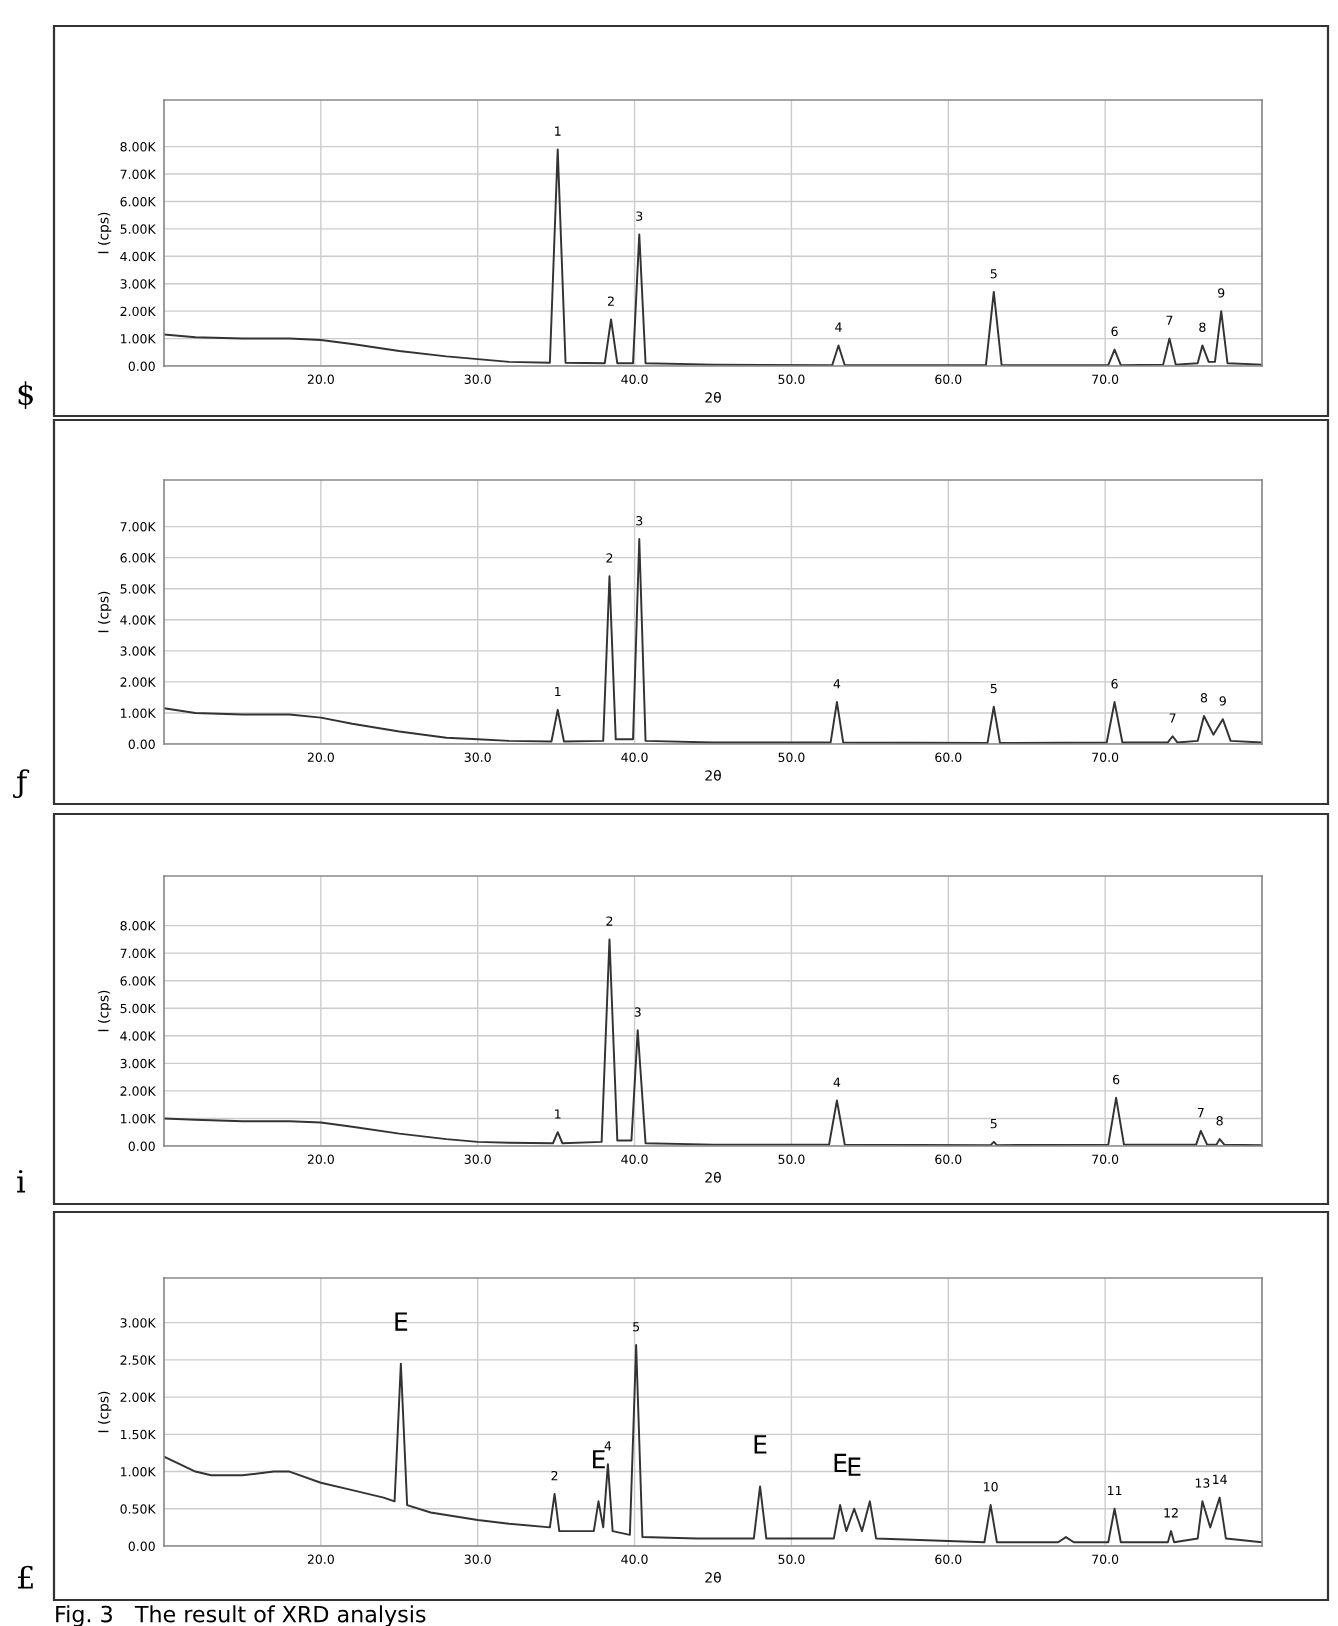  What do you see at coordinates (21, 1181) in the screenshot?
I see `text: i` at bounding box center [21, 1181].